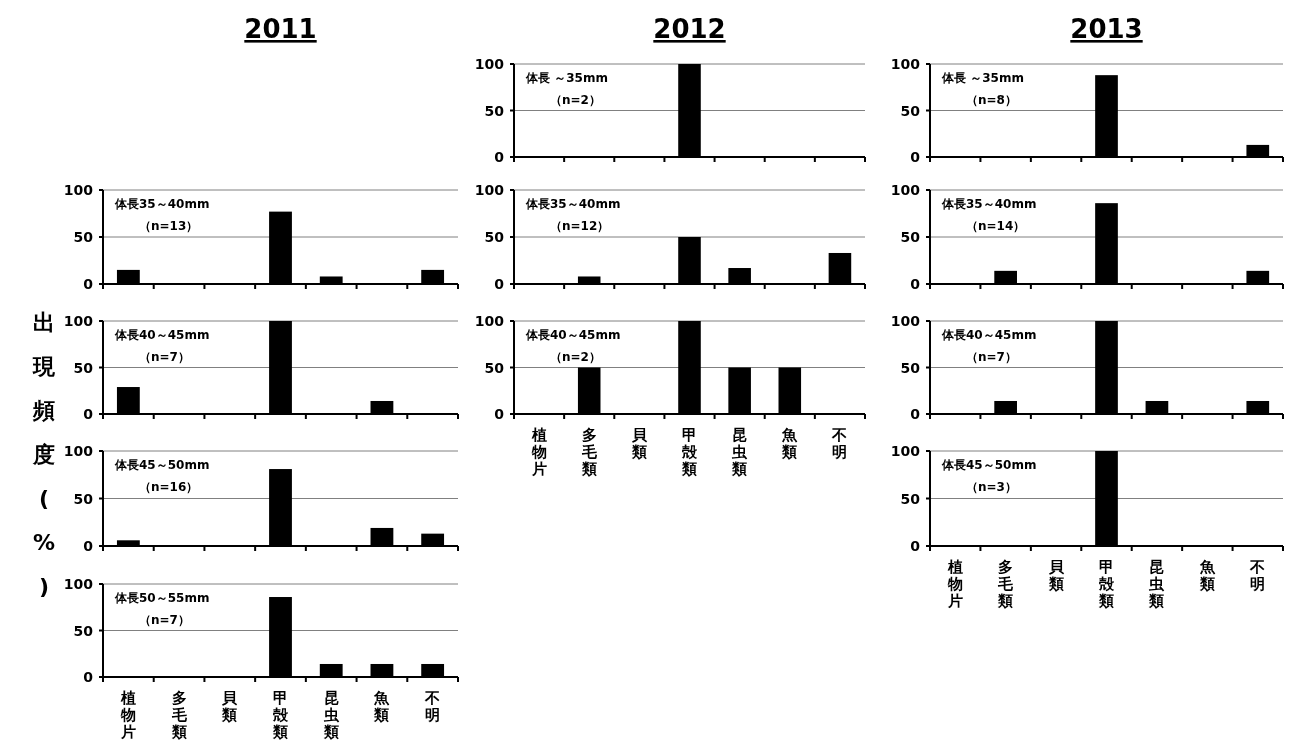 Image resolution: width=1294 pixels, height=745 pixels. I want to click on annotation: （n=13）, so click(169, 226).